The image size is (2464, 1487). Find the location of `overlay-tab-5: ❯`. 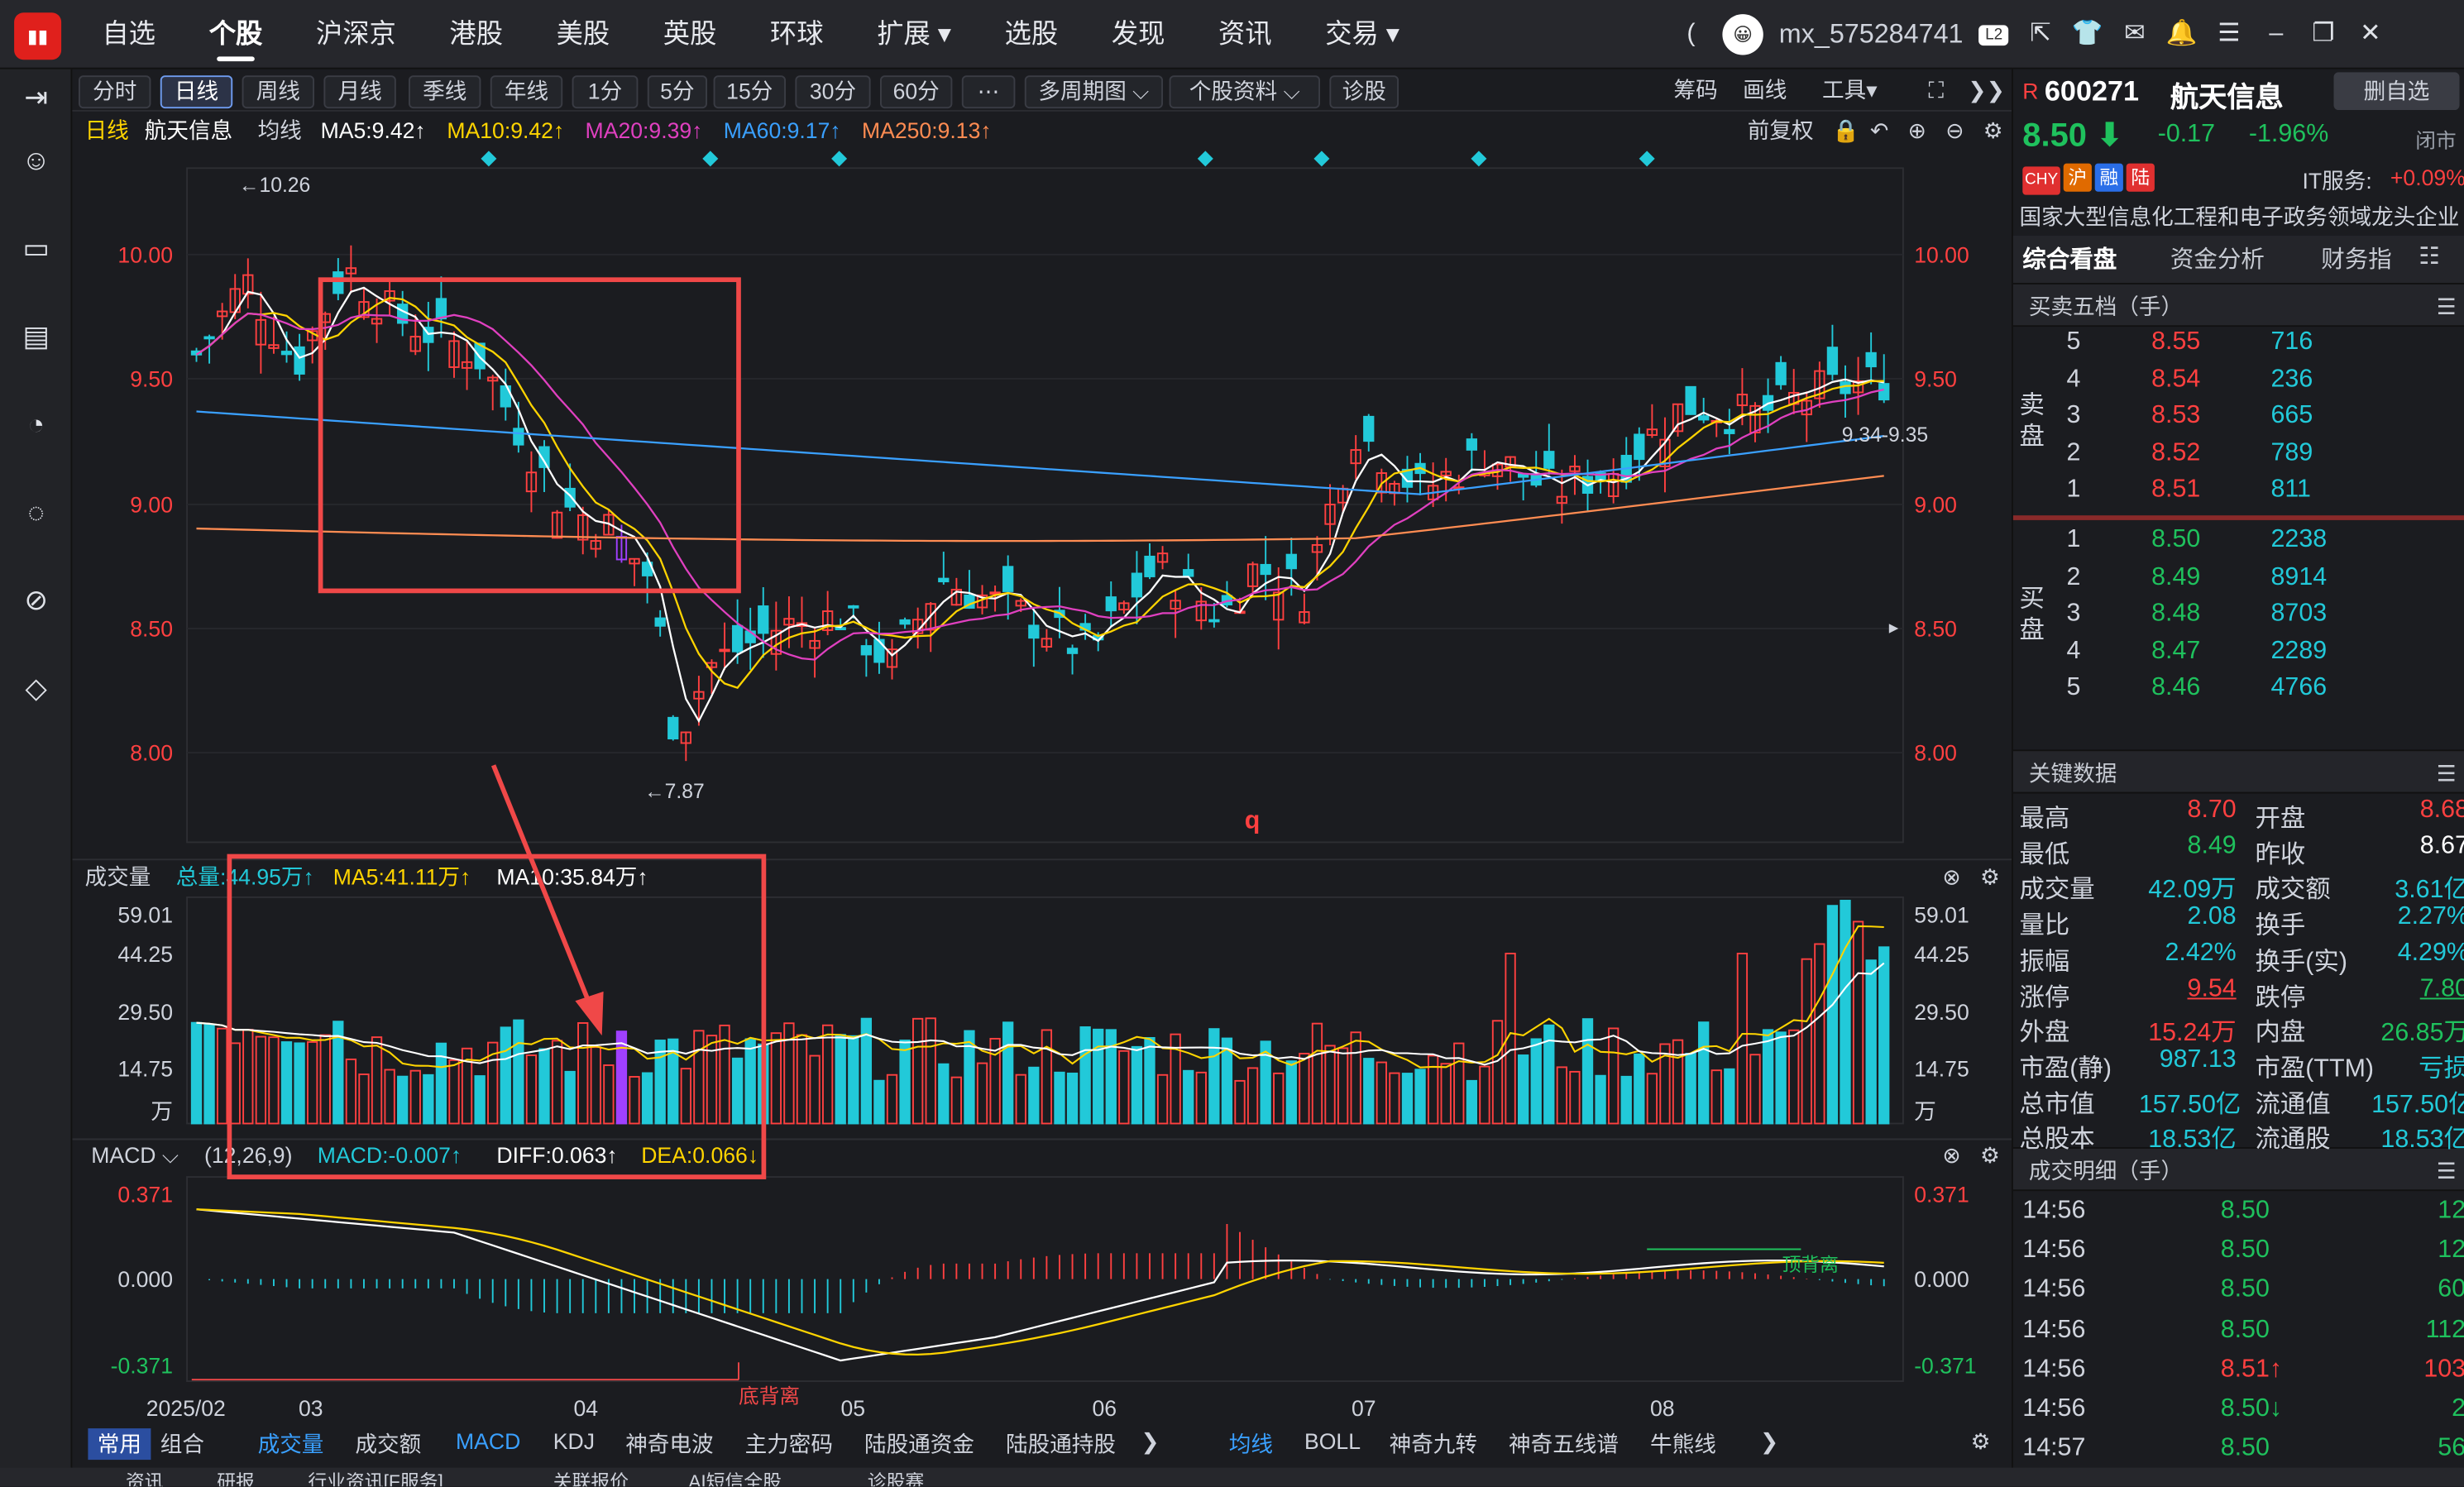

overlay-tab-5: ❯ is located at coordinates (1769, 1441).